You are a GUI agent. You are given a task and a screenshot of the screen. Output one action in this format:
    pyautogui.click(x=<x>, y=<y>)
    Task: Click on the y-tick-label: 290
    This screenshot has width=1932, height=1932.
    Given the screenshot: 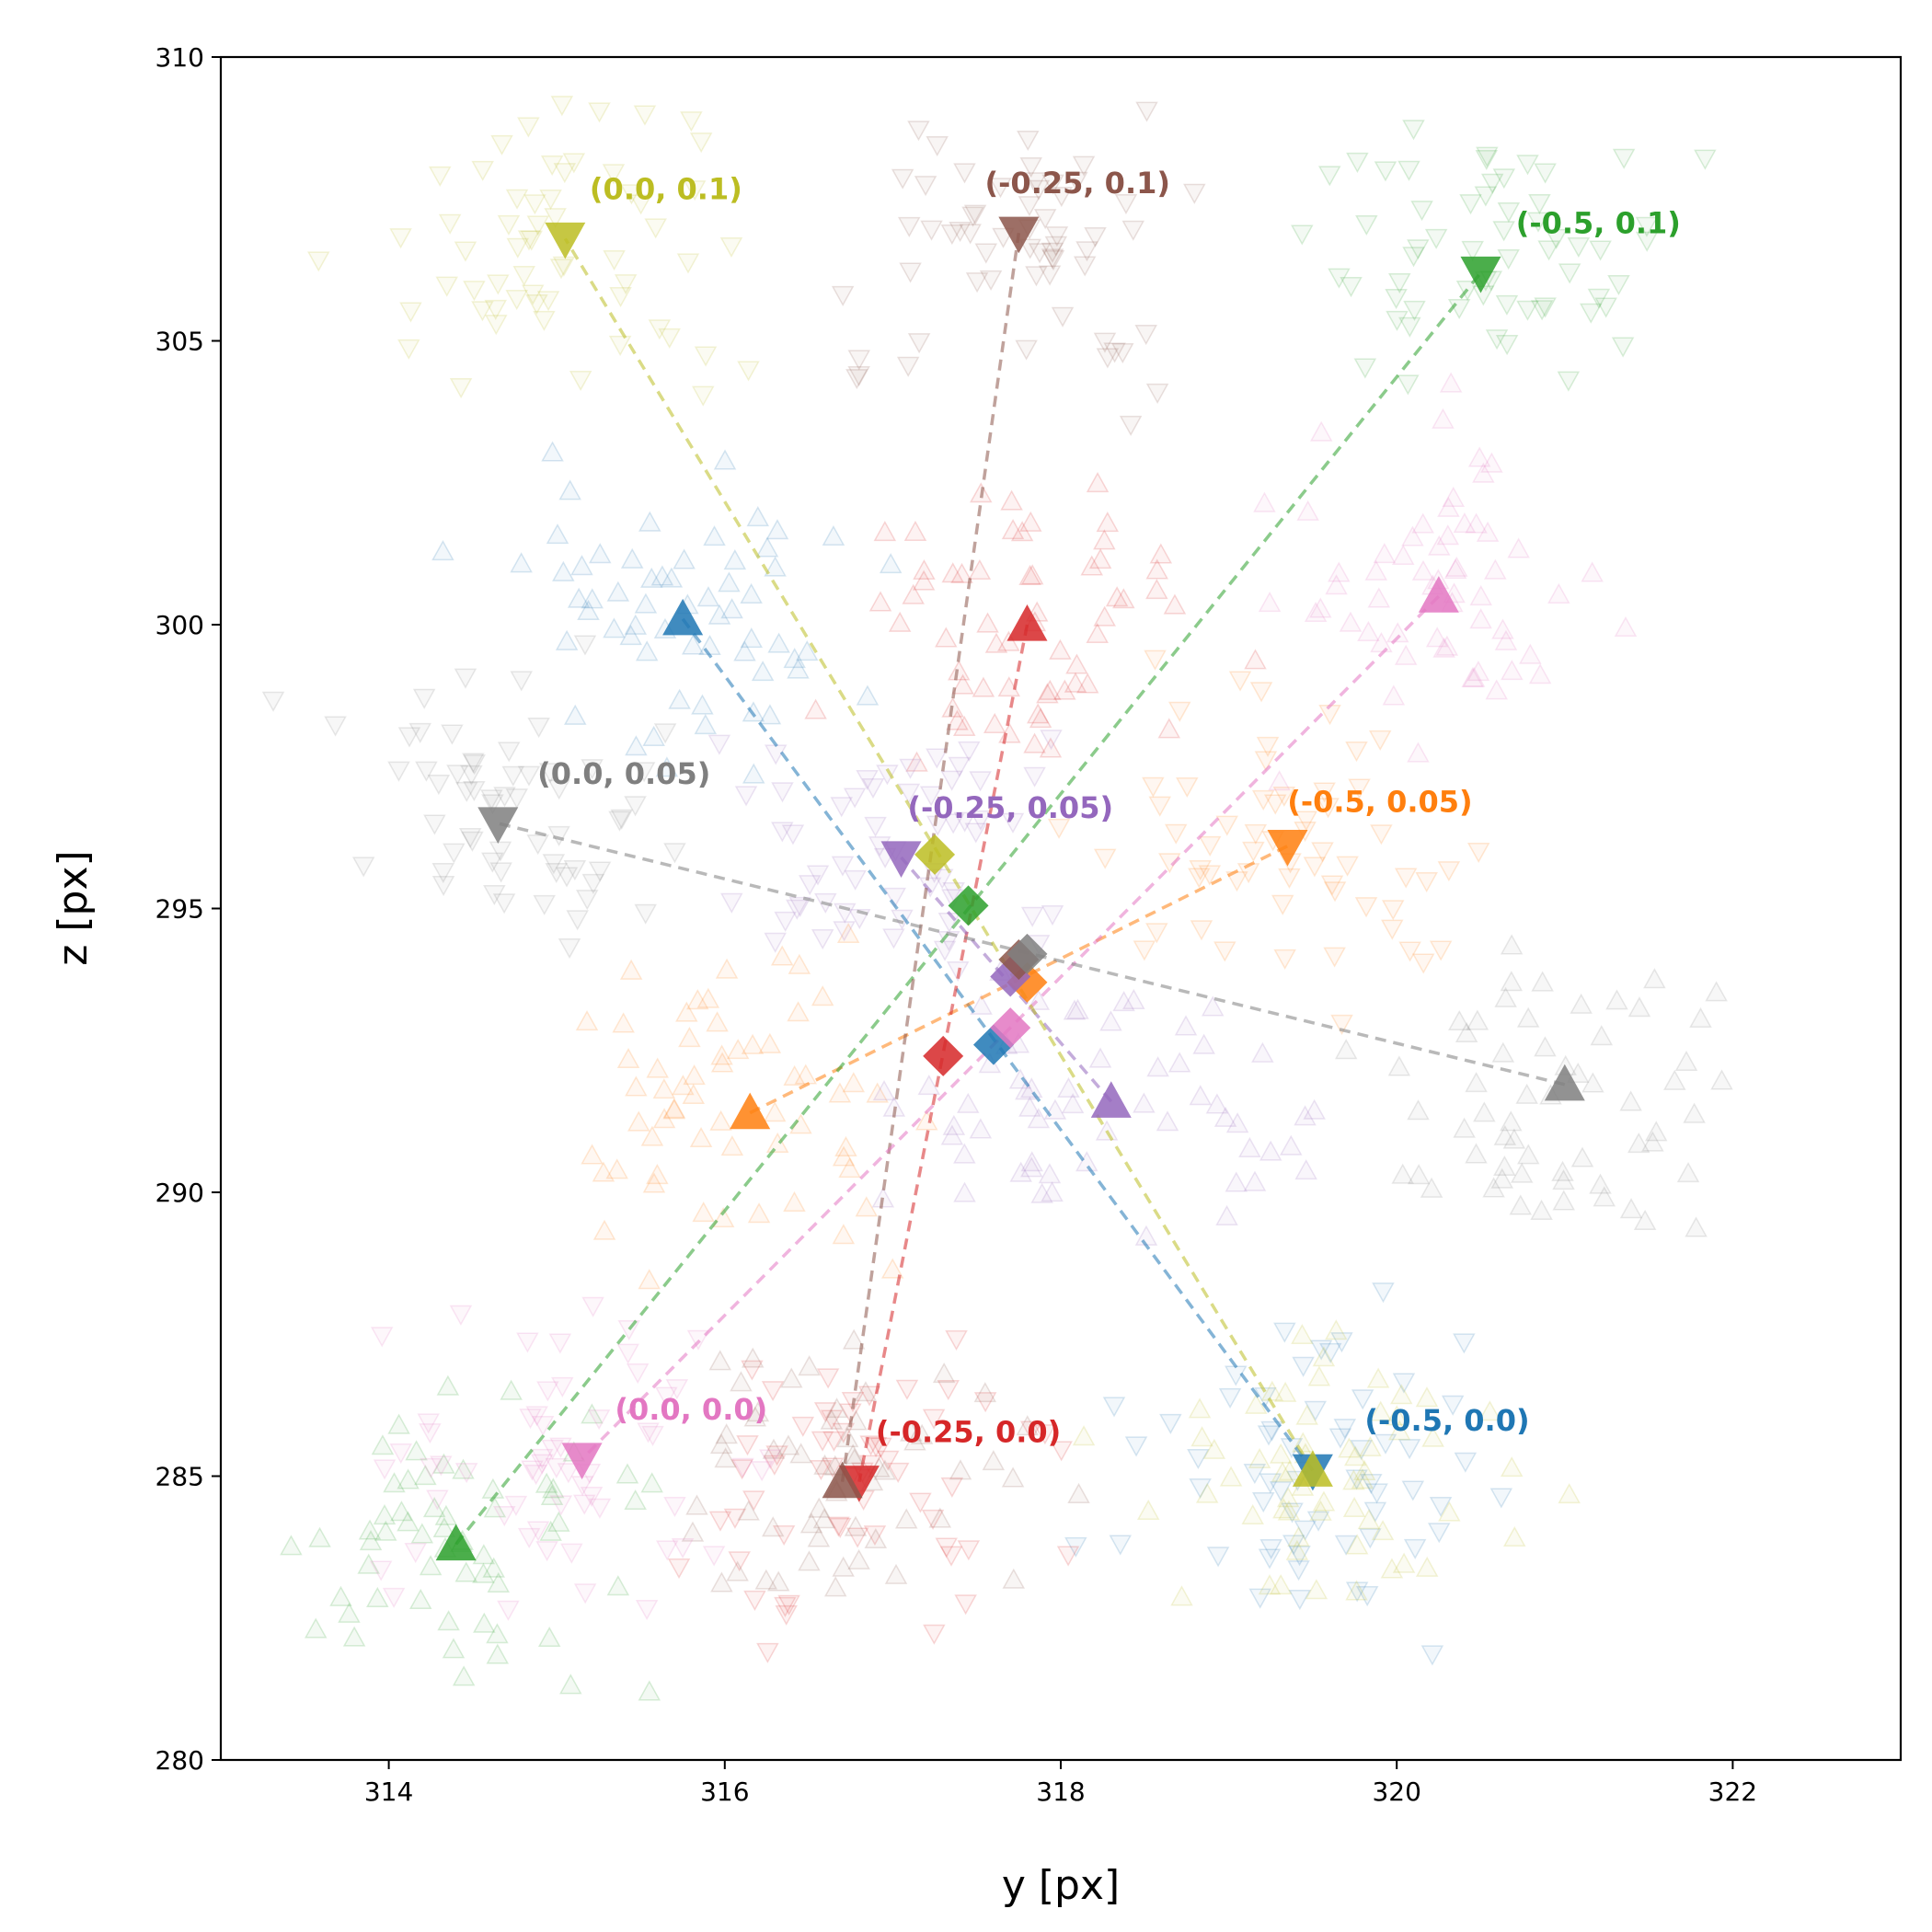 What is the action you would take?
    pyautogui.click(x=179, y=1193)
    